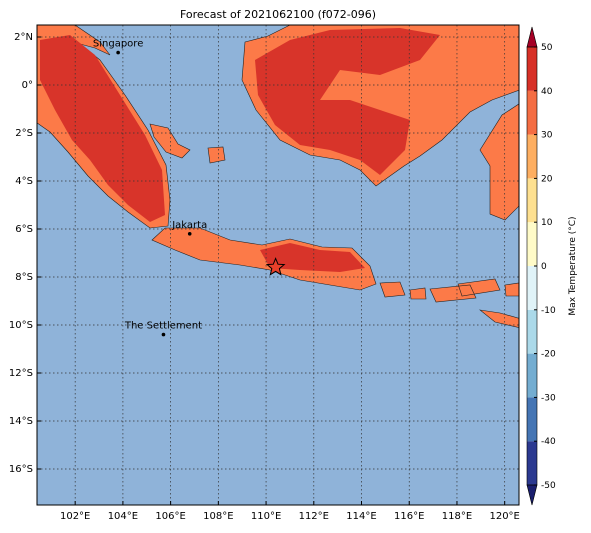  What do you see at coordinates (170, 141) in the screenshot?
I see `bangka` at bounding box center [170, 141].